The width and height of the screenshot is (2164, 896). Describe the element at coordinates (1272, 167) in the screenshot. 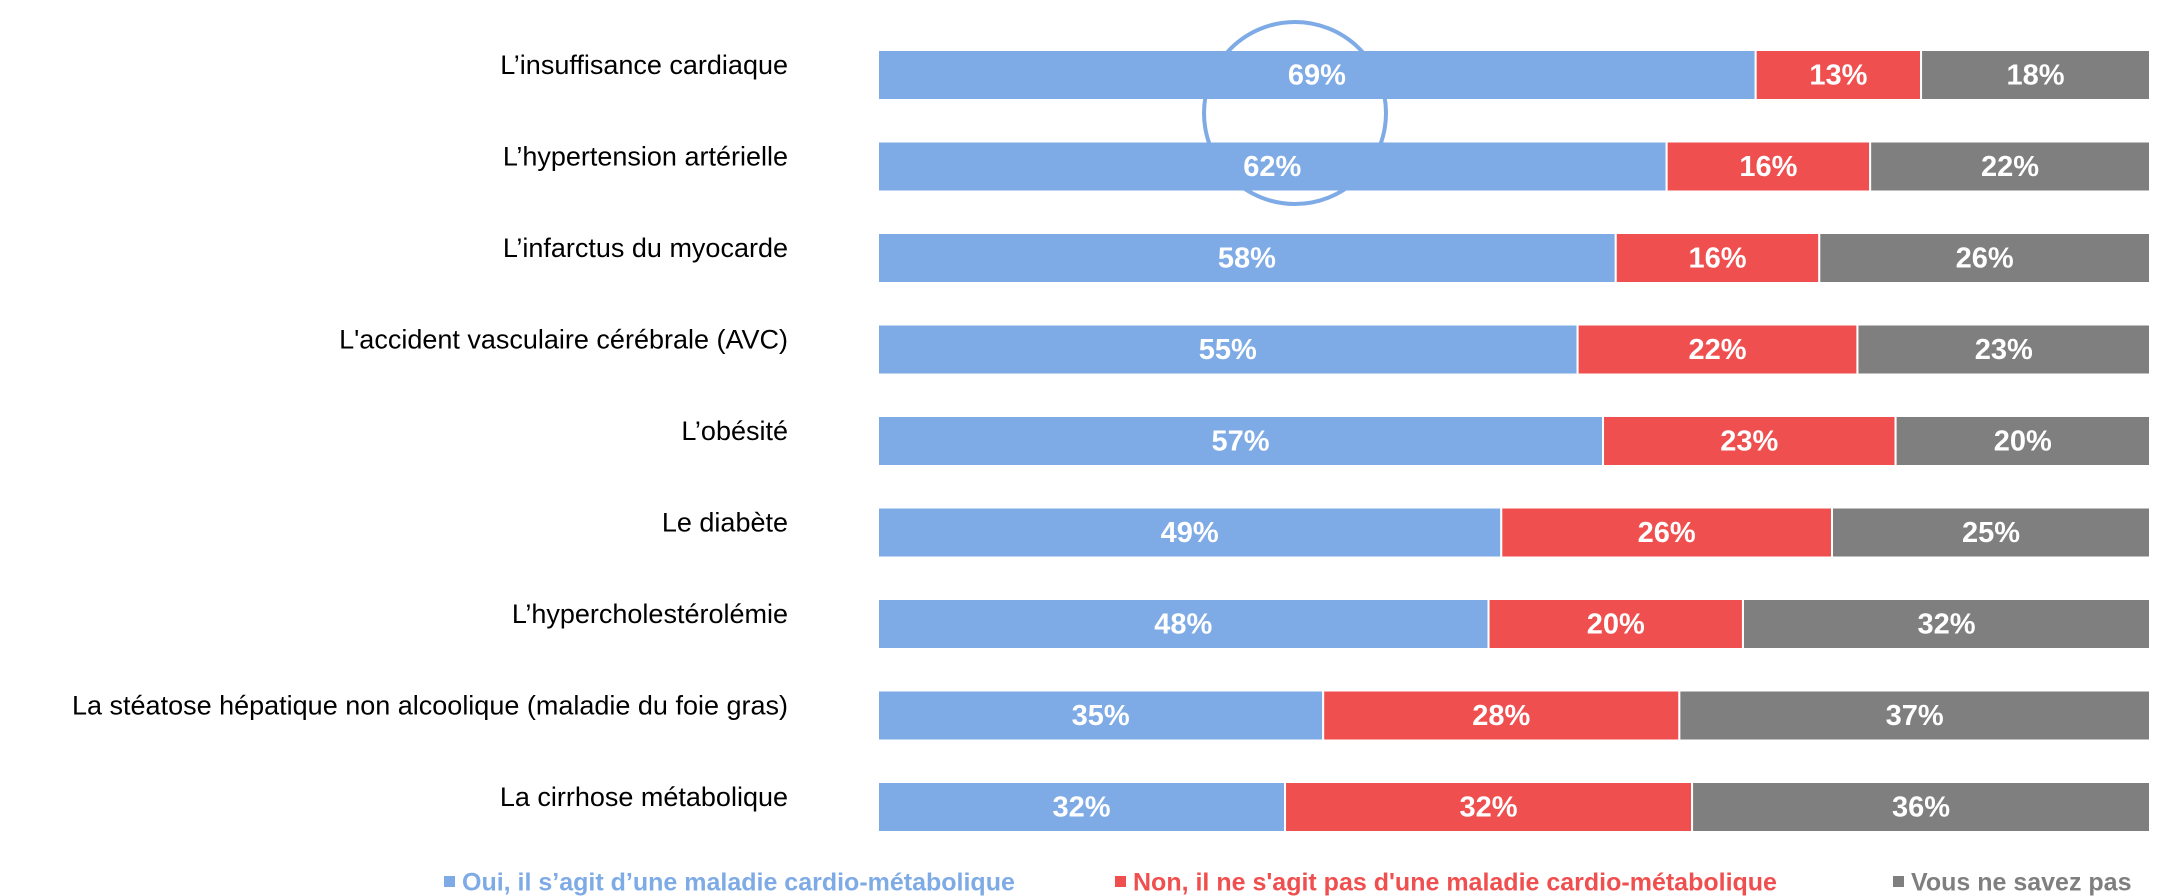

I see `data-label: 62%` at that location.